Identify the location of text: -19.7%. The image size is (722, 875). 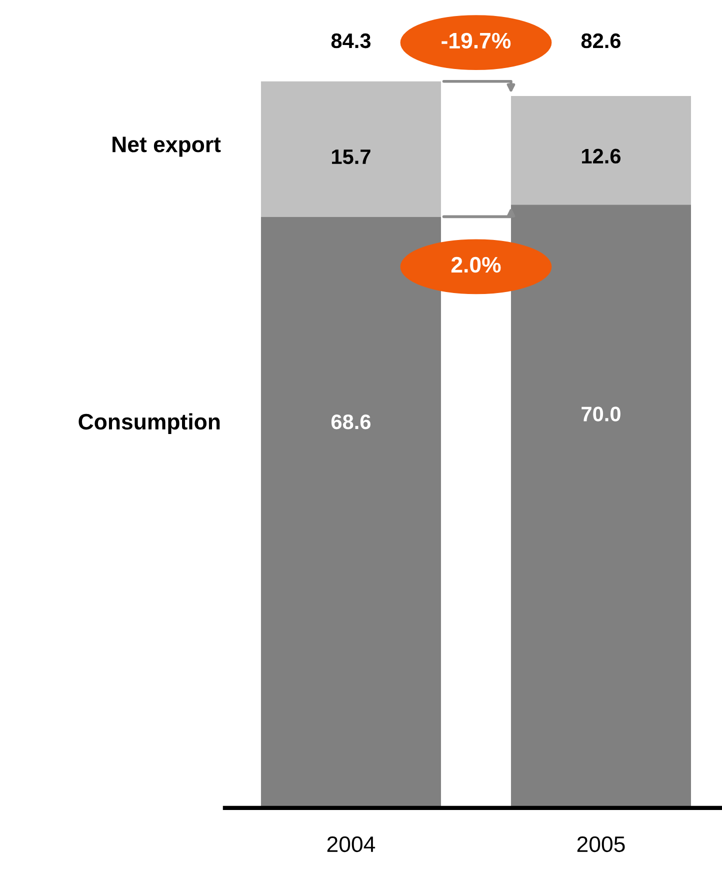
(476, 40).